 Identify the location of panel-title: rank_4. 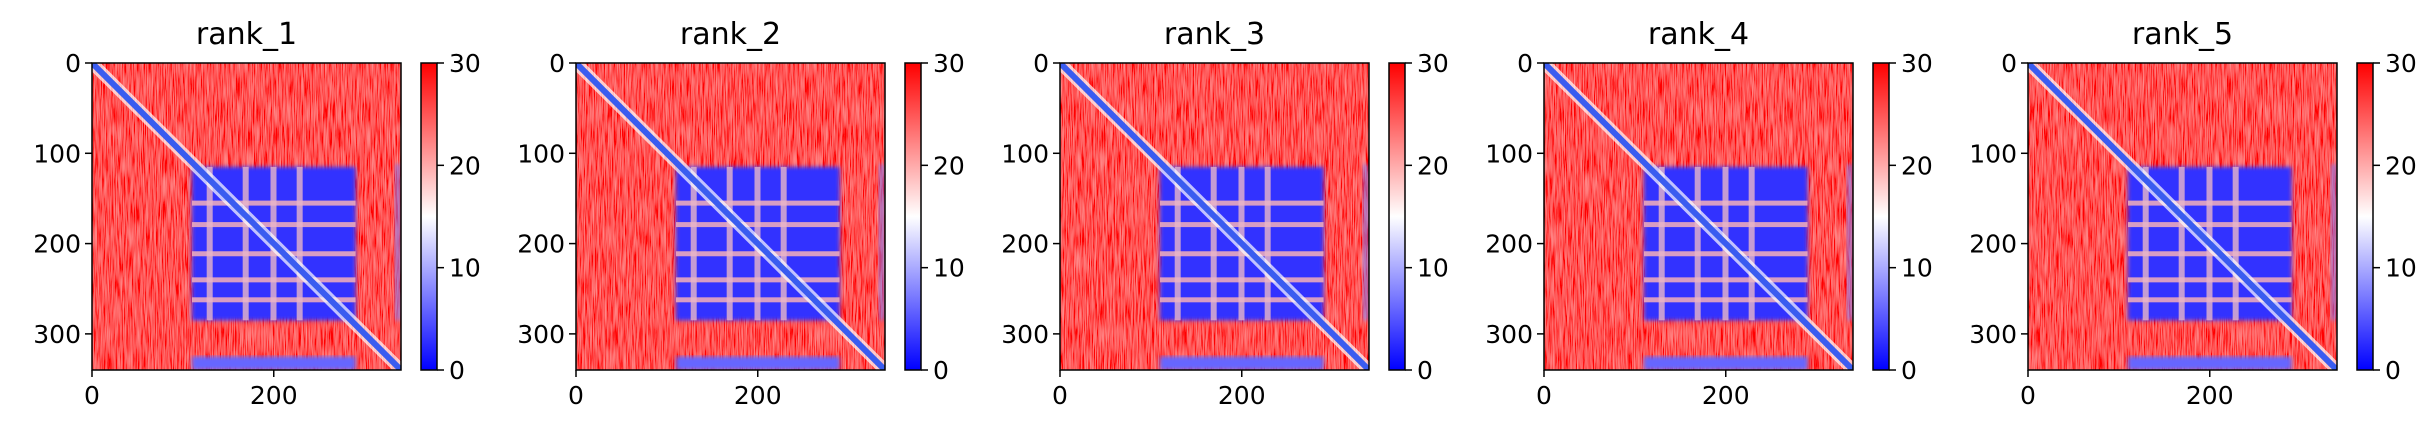
(1698, 34).